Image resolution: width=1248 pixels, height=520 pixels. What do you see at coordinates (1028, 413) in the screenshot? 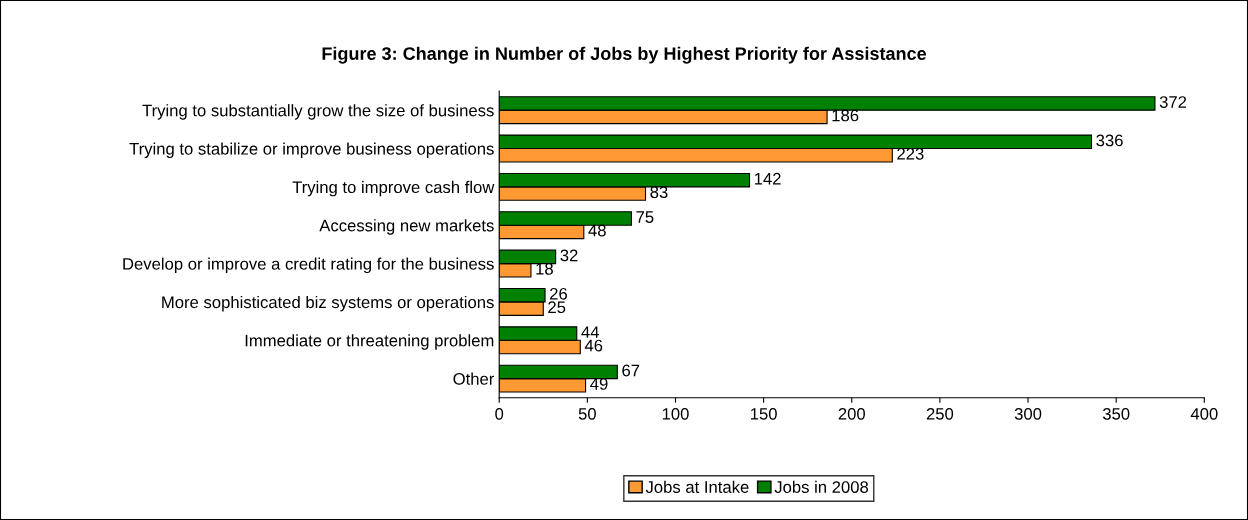
I see `x-tick-label: 300` at bounding box center [1028, 413].